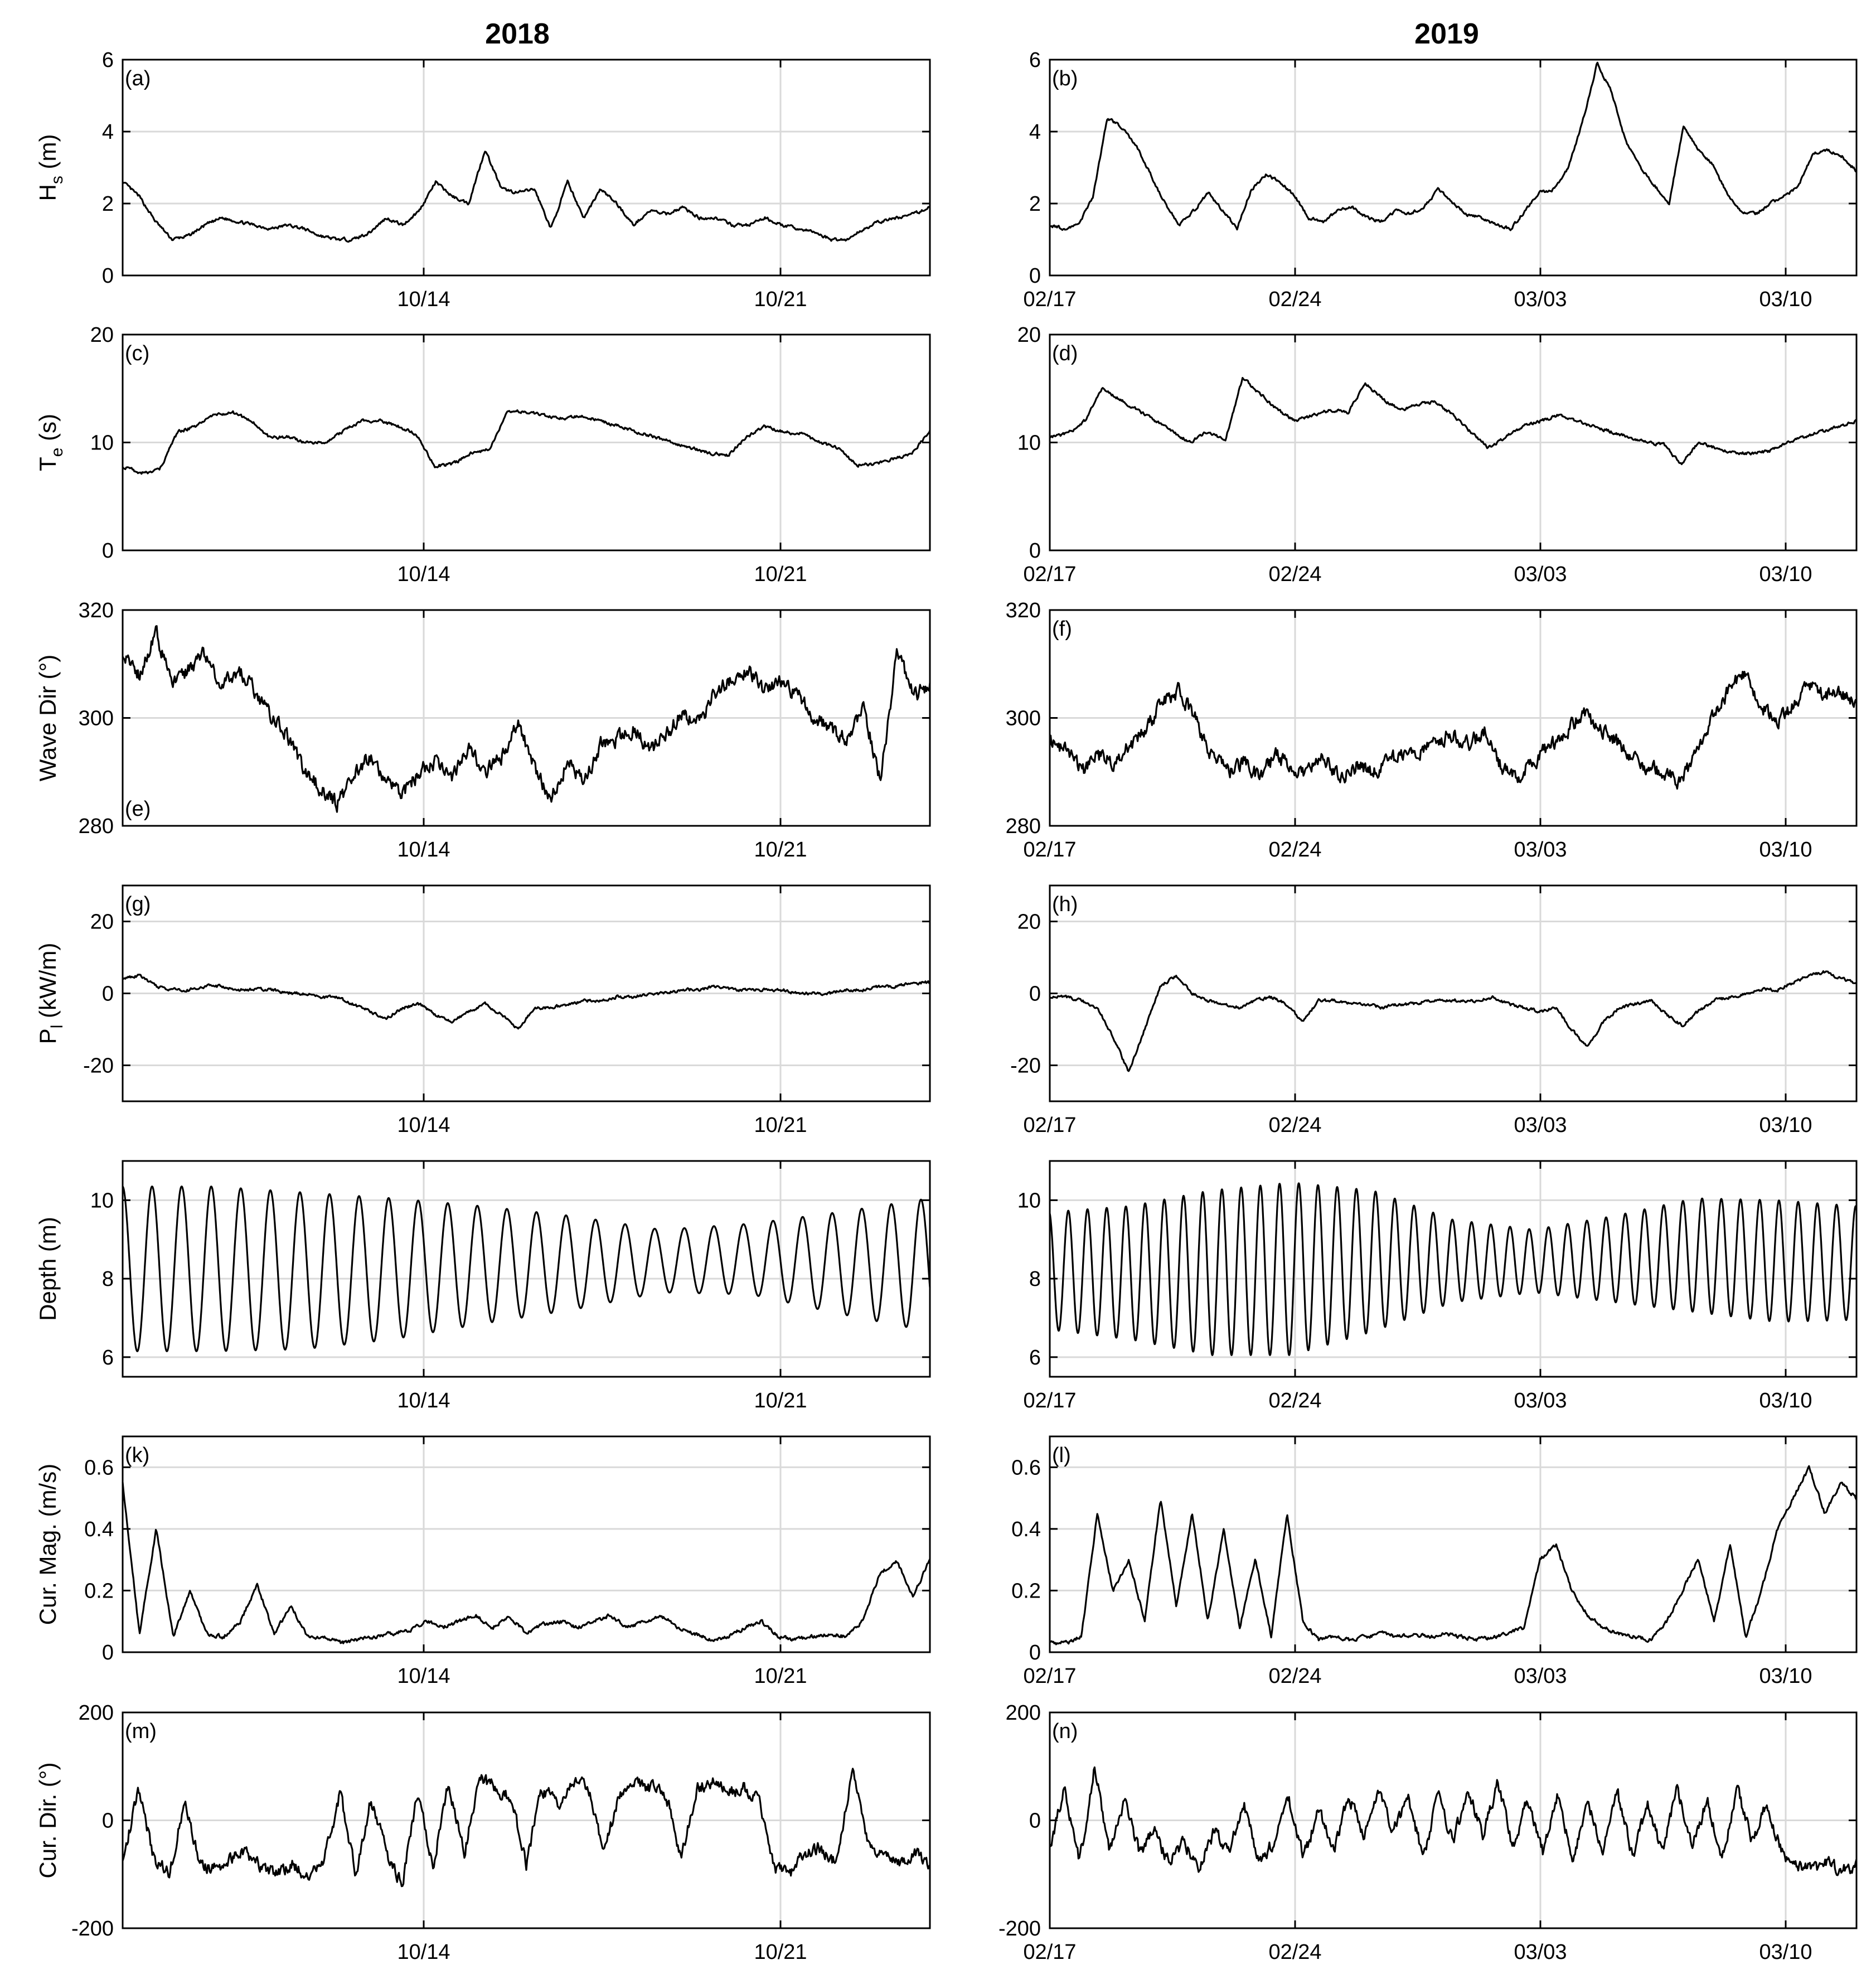 The height and width of the screenshot is (1984, 1876). I want to click on y-tick-label: 4, so click(1035, 132).